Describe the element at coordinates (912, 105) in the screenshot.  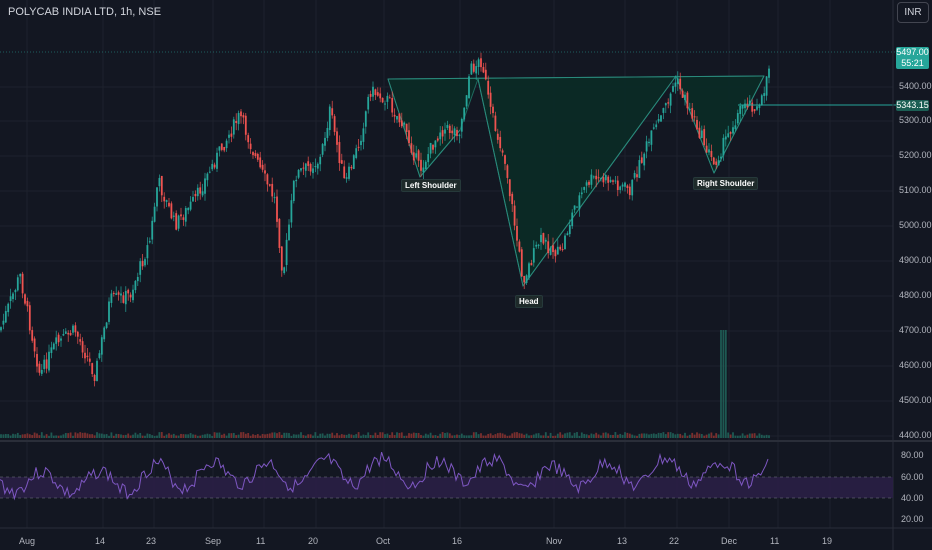
I see `level-price-tag: 5343.15` at that location.